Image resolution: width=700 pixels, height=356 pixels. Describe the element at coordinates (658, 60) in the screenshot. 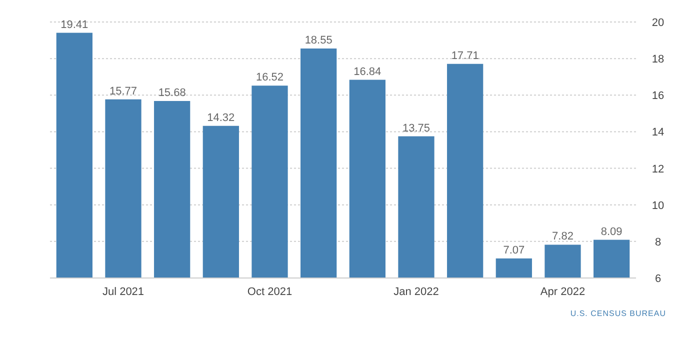

I see `y-tick-label: 18` at that location.